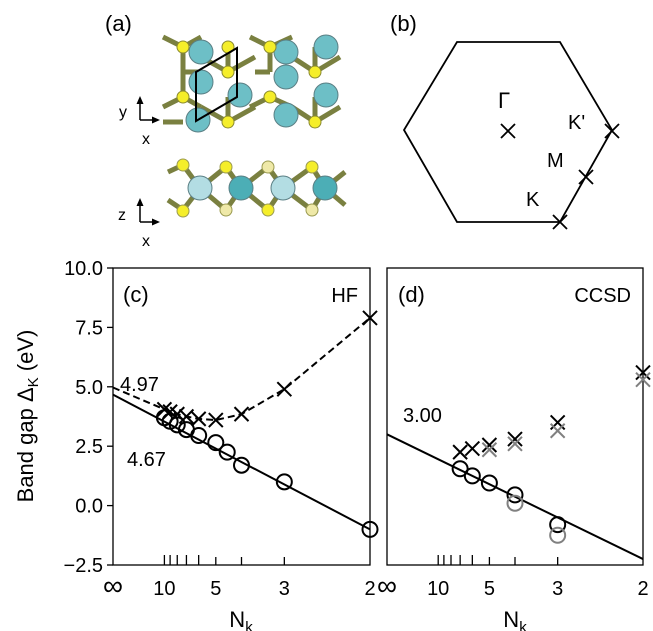 This screenshot has height=631, width=653. I want to click on fit-lines-c, so click(241, 424).